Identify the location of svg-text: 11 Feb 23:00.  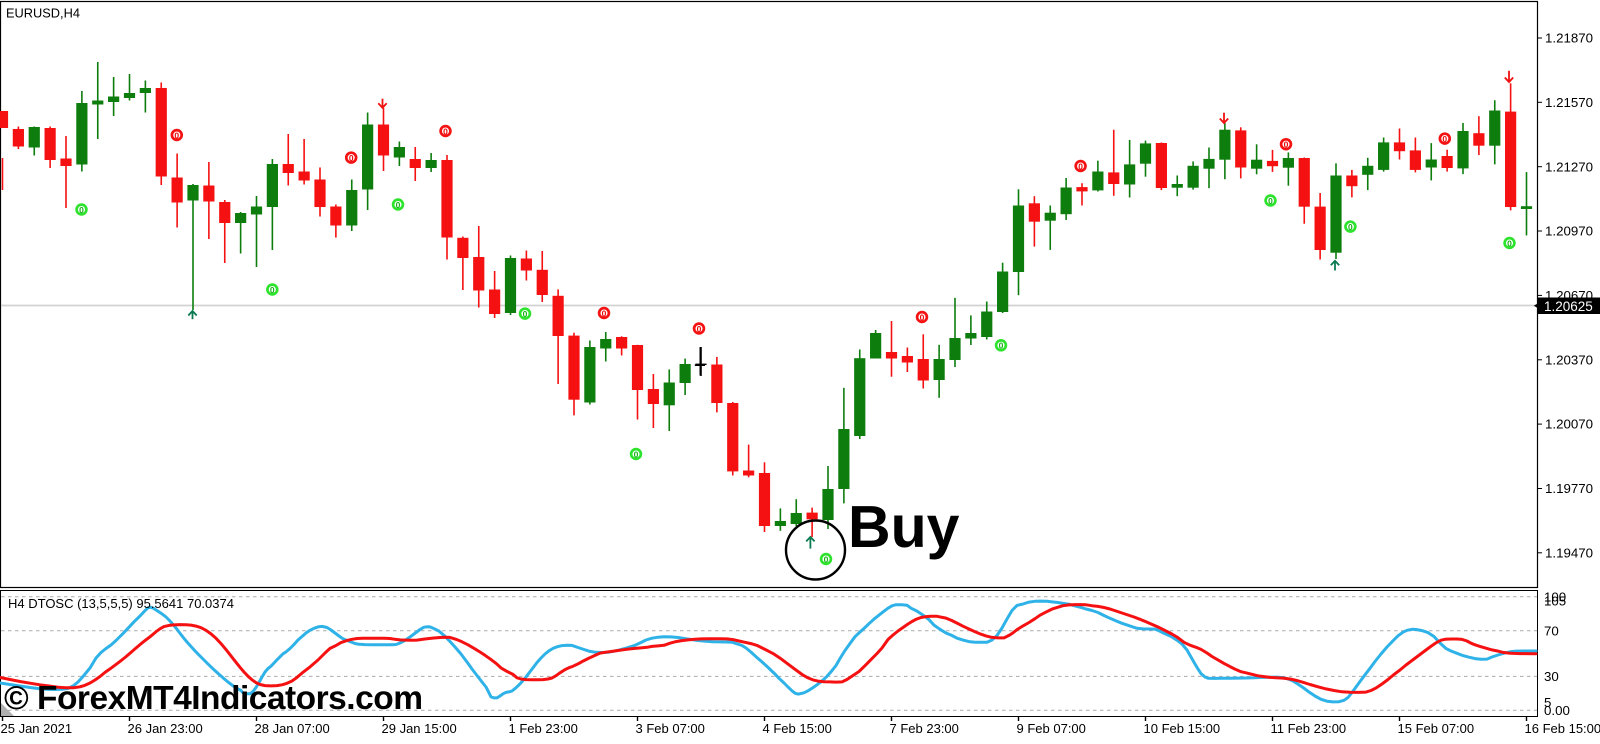
(1309, 728).